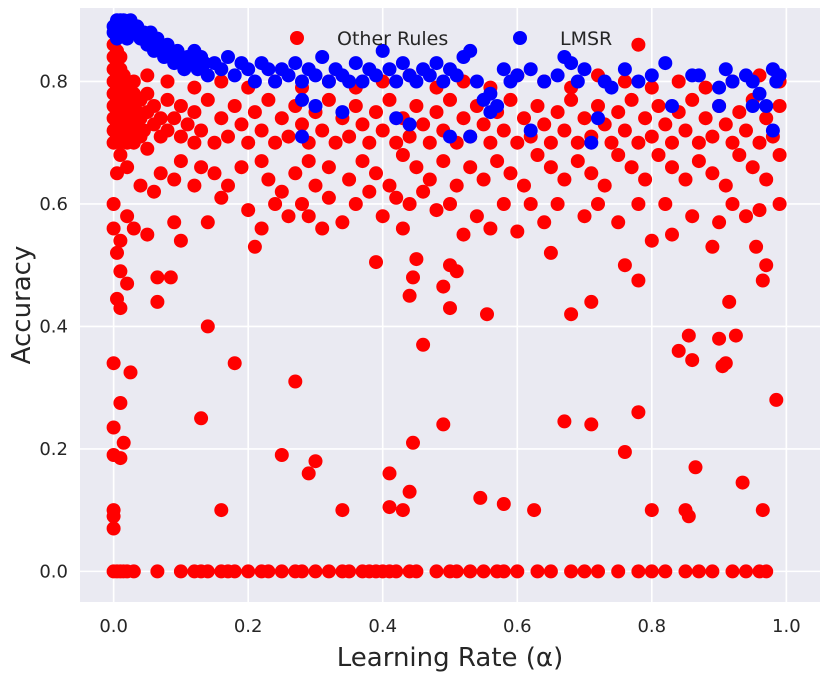 This screenshot has height=677, width=830. What do you see at coordinates (586, 39) in the screenshot?
I see `legend-label-lmsr: LMSR` at bounding box center [586, 39].